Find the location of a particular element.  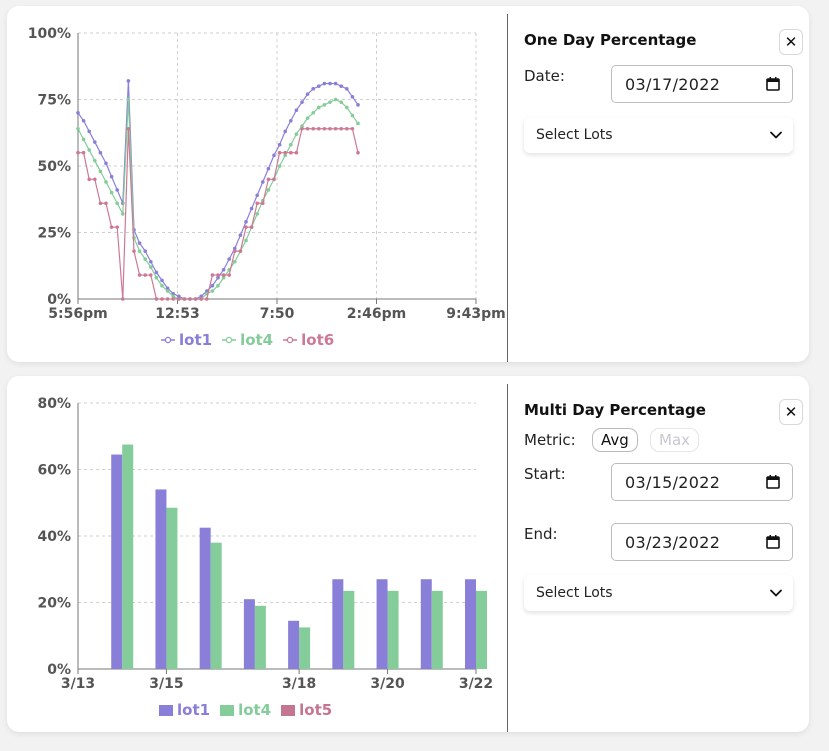

y-tick-label: 75% is located at coordinates (54, 101).